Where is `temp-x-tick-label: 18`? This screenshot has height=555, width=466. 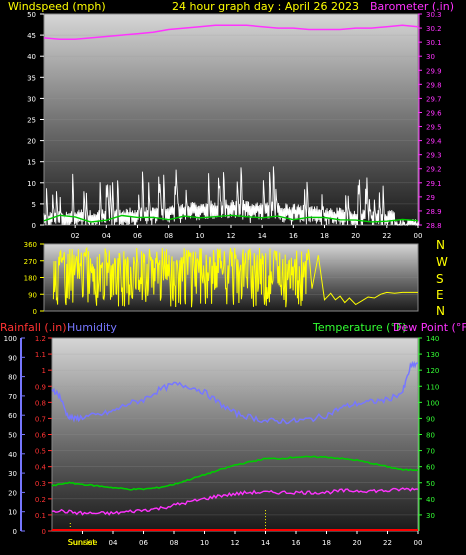 temp-x-tick-label: 18 is located at coordinates (326, 543).